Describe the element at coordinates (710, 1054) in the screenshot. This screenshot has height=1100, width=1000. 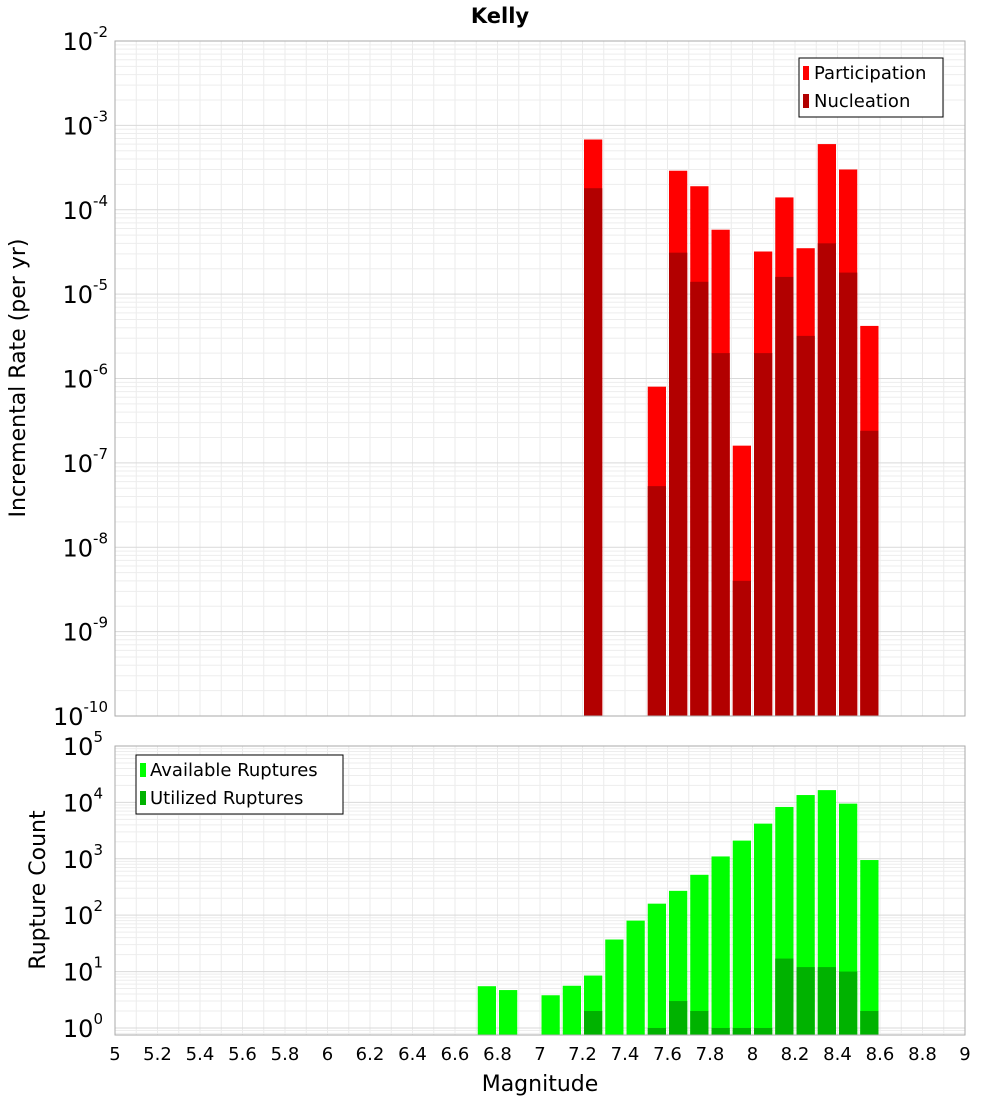
I see `x-tick-label: 7.8` at that location.